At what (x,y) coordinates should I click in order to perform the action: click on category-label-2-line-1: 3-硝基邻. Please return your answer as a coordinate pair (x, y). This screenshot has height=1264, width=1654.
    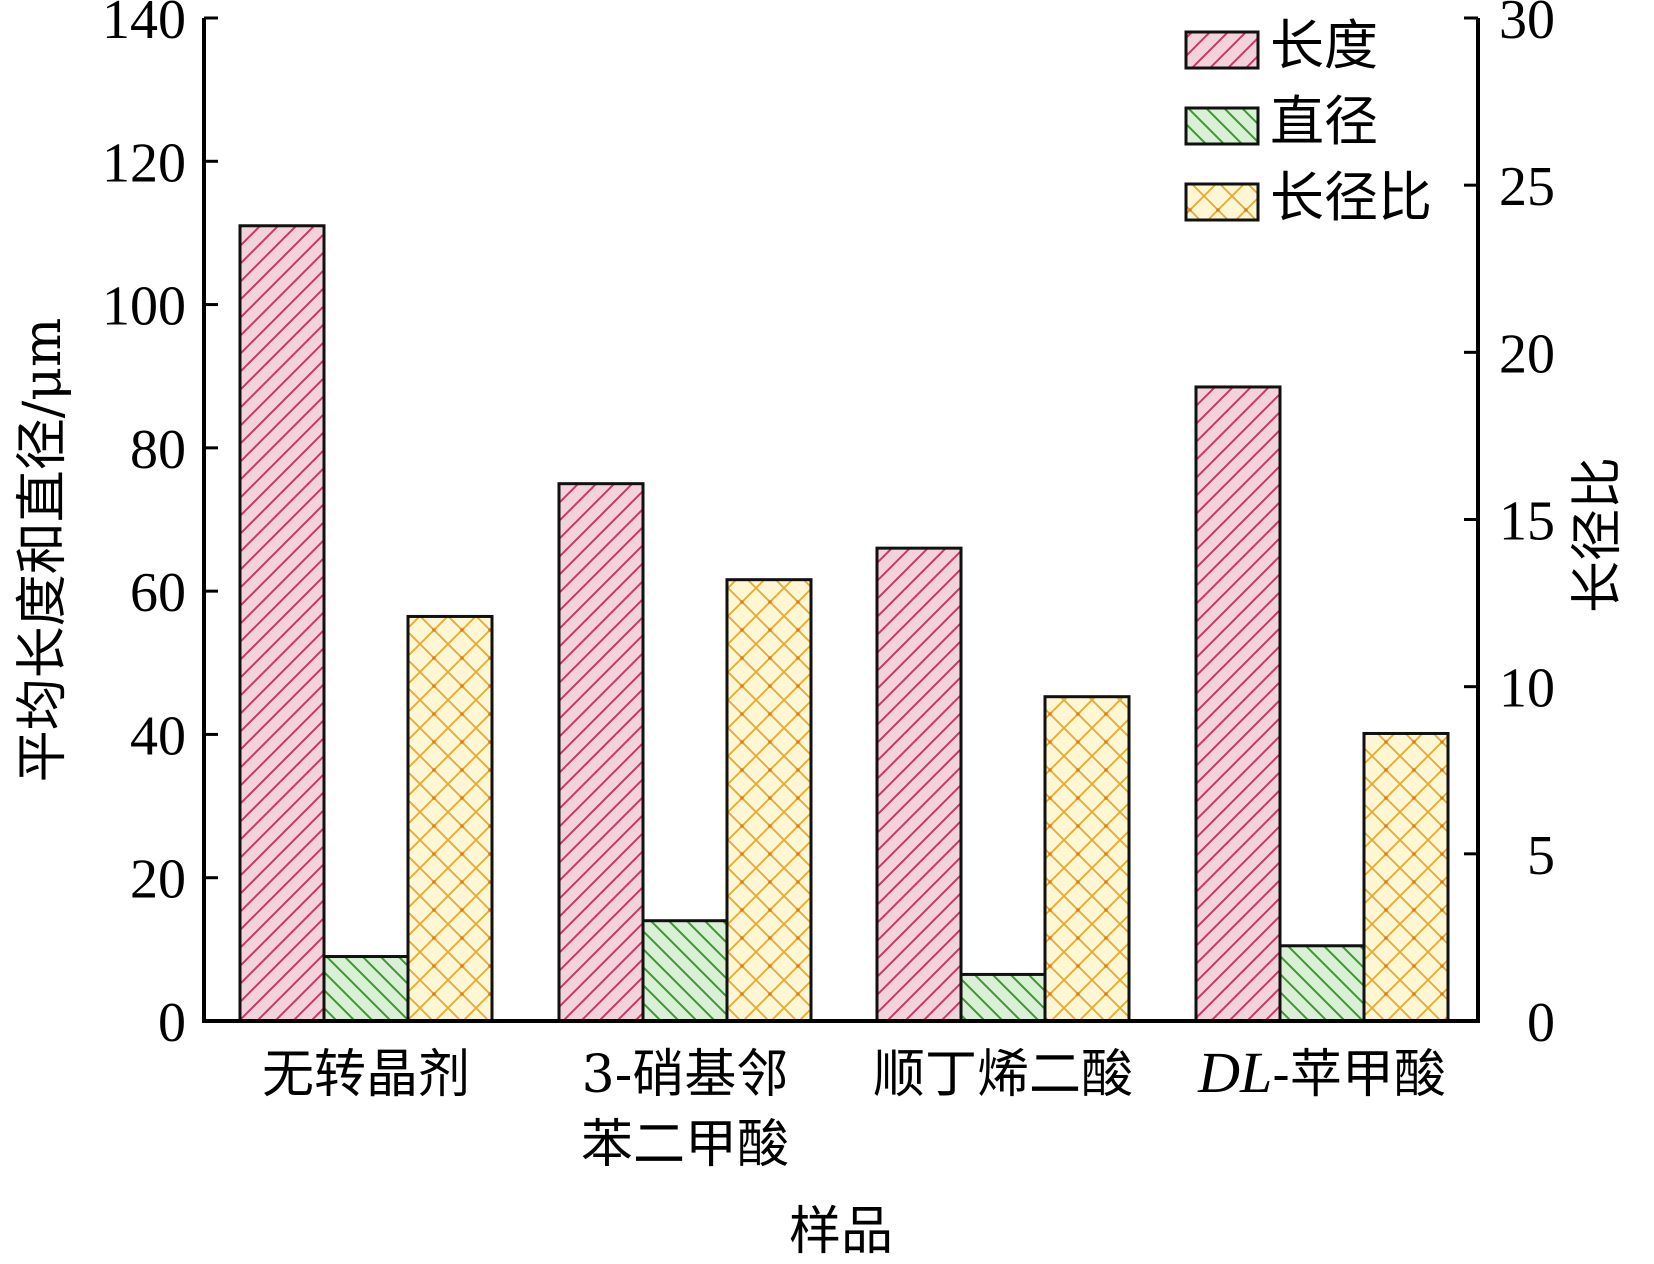
    Looking at the image, I should click on (685, 1075).